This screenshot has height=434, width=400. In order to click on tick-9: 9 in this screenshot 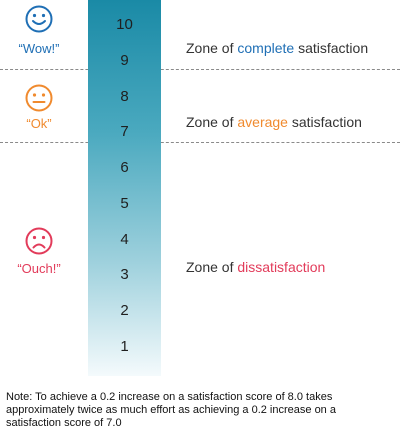, I will do `click(124, 60)`.